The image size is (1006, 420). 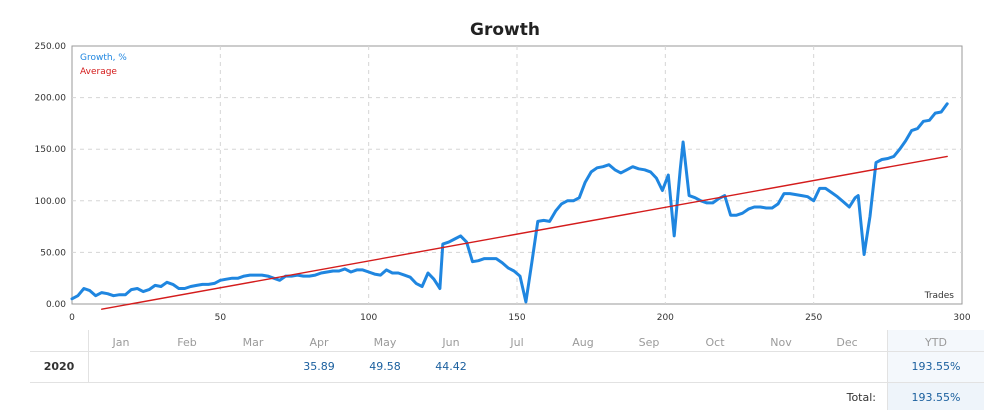 I want to click on month-header-feb: Feb, so click(x=187, y=342).